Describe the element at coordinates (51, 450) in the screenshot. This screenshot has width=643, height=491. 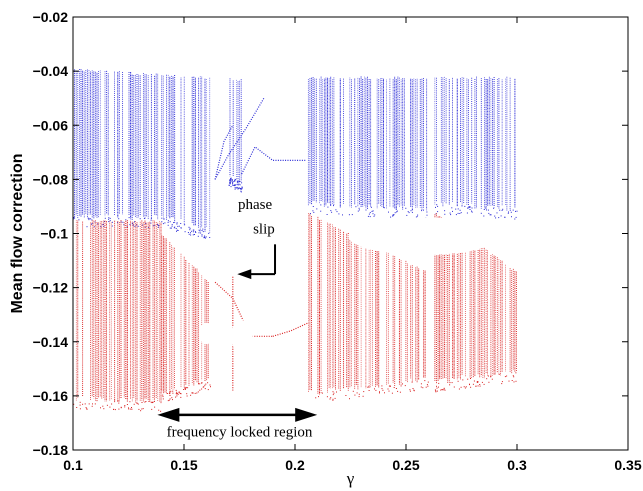
I see `y-tick-label: −0.18` at that location.